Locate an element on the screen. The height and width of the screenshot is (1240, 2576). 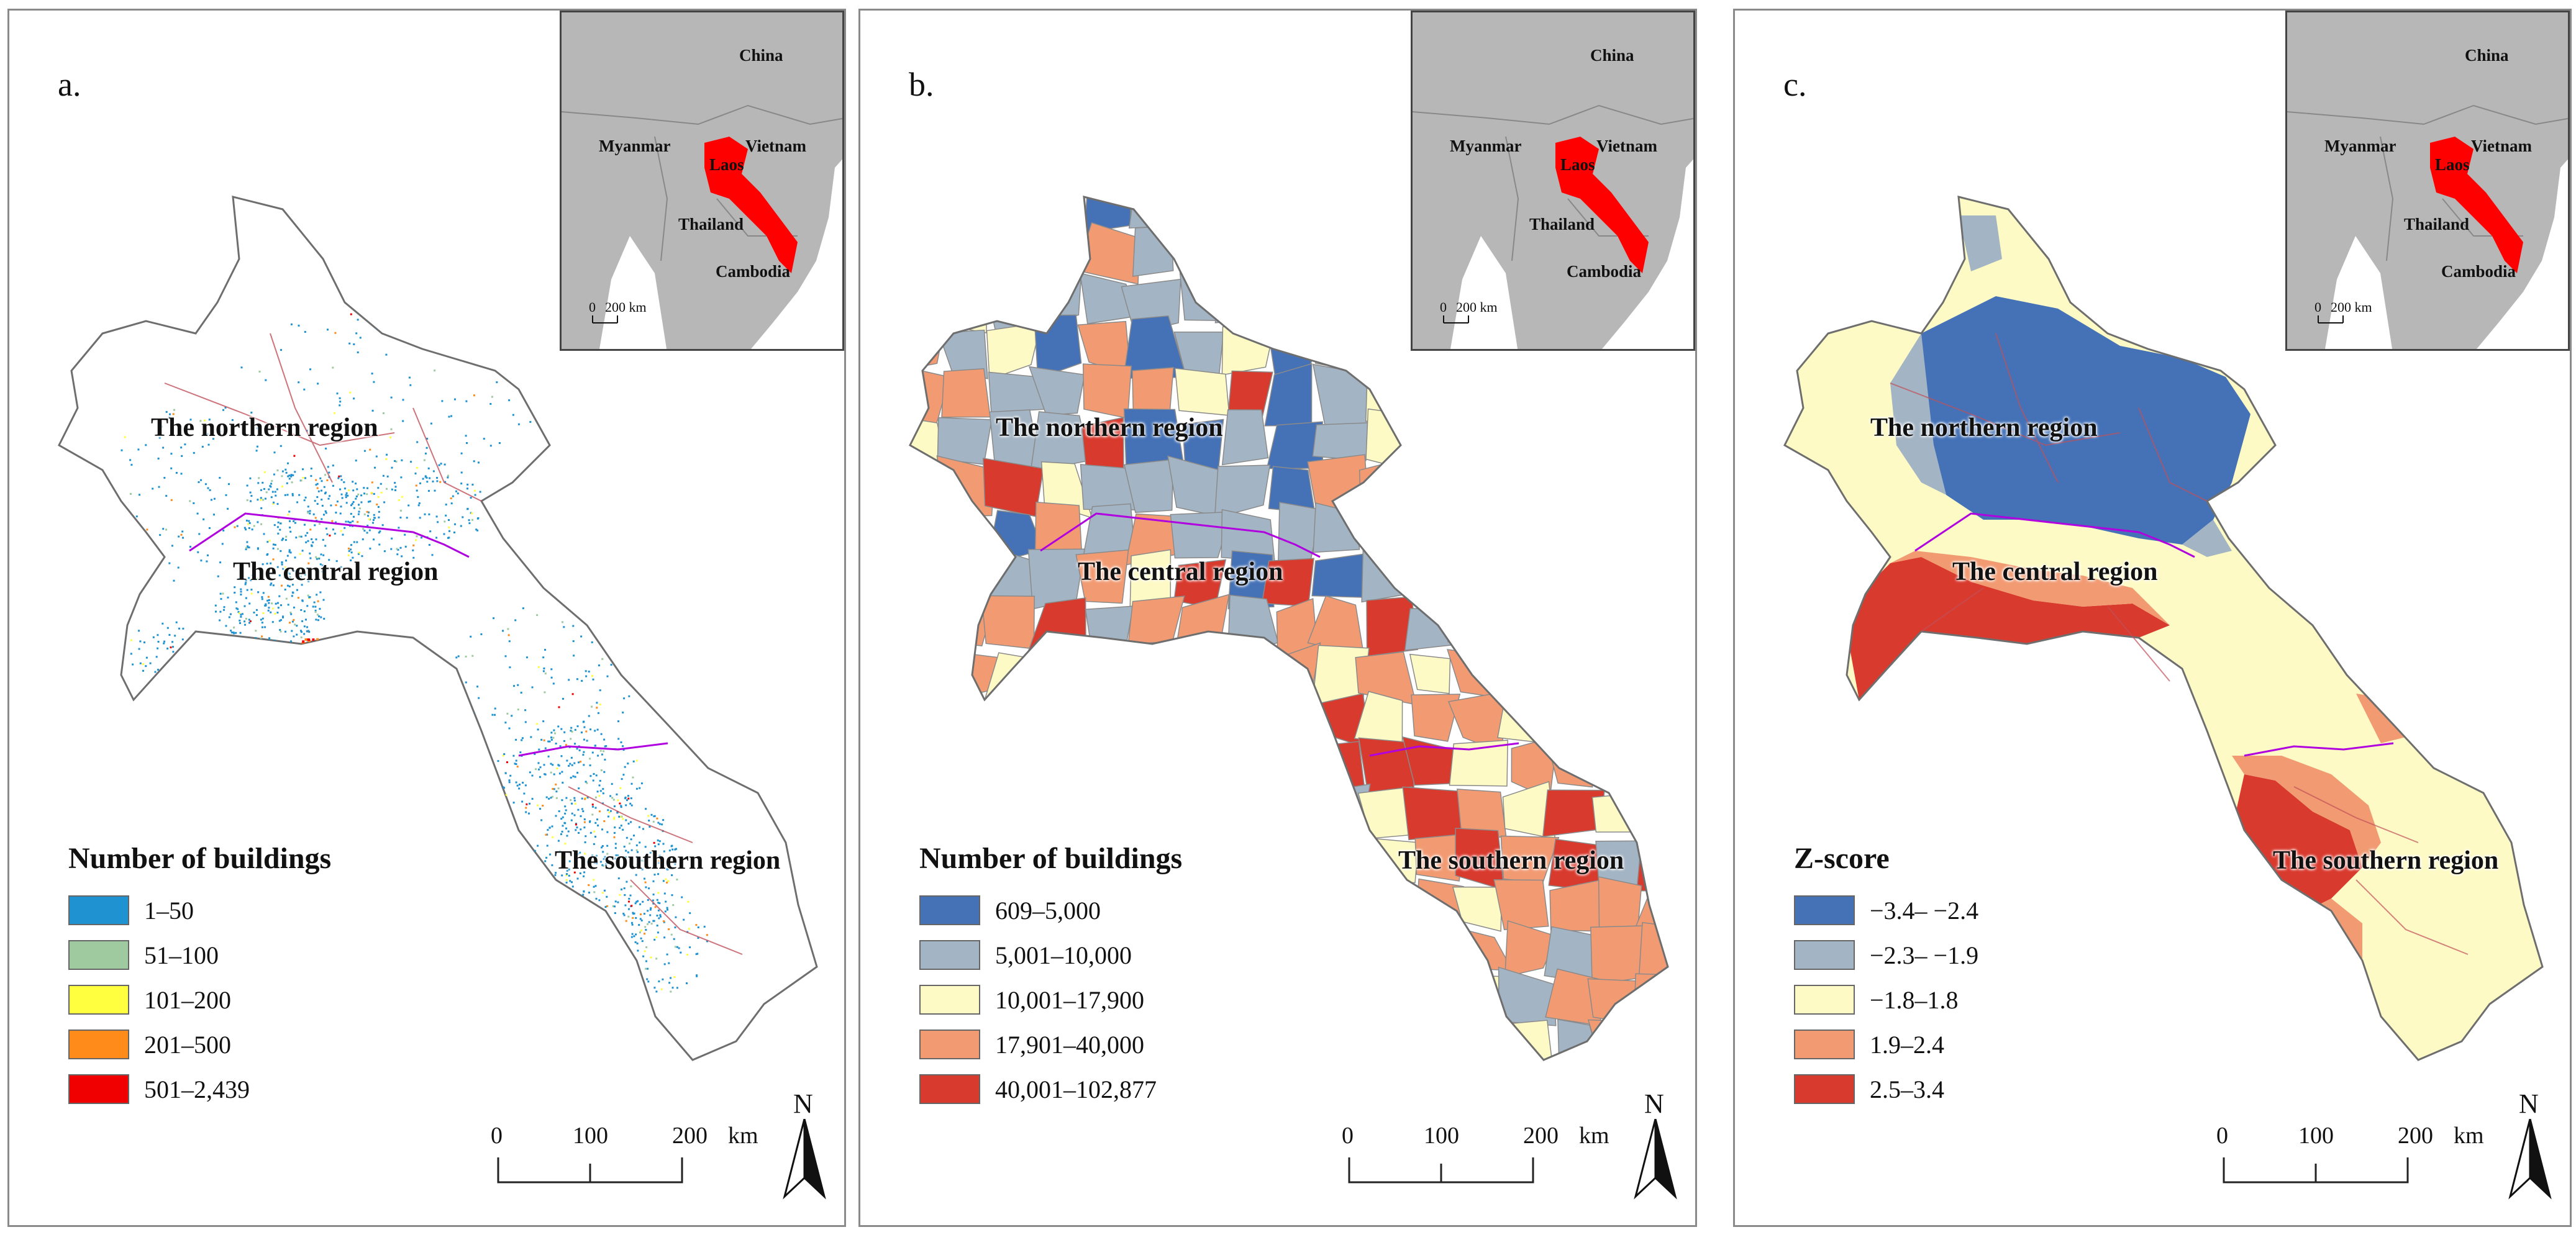
legend-item: 5,001–10,000 is located at coordinates (1050, 955).